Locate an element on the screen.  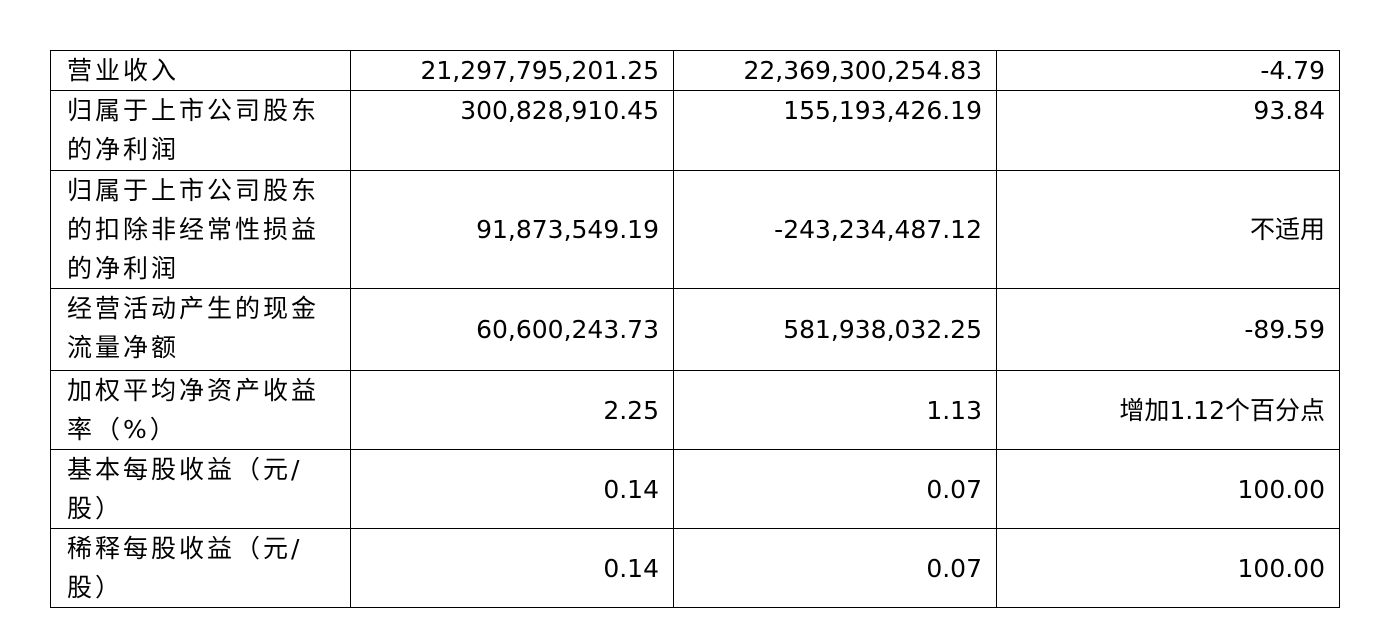
value-cell: -243,234,487.12 is located at coordinates (835, 229).